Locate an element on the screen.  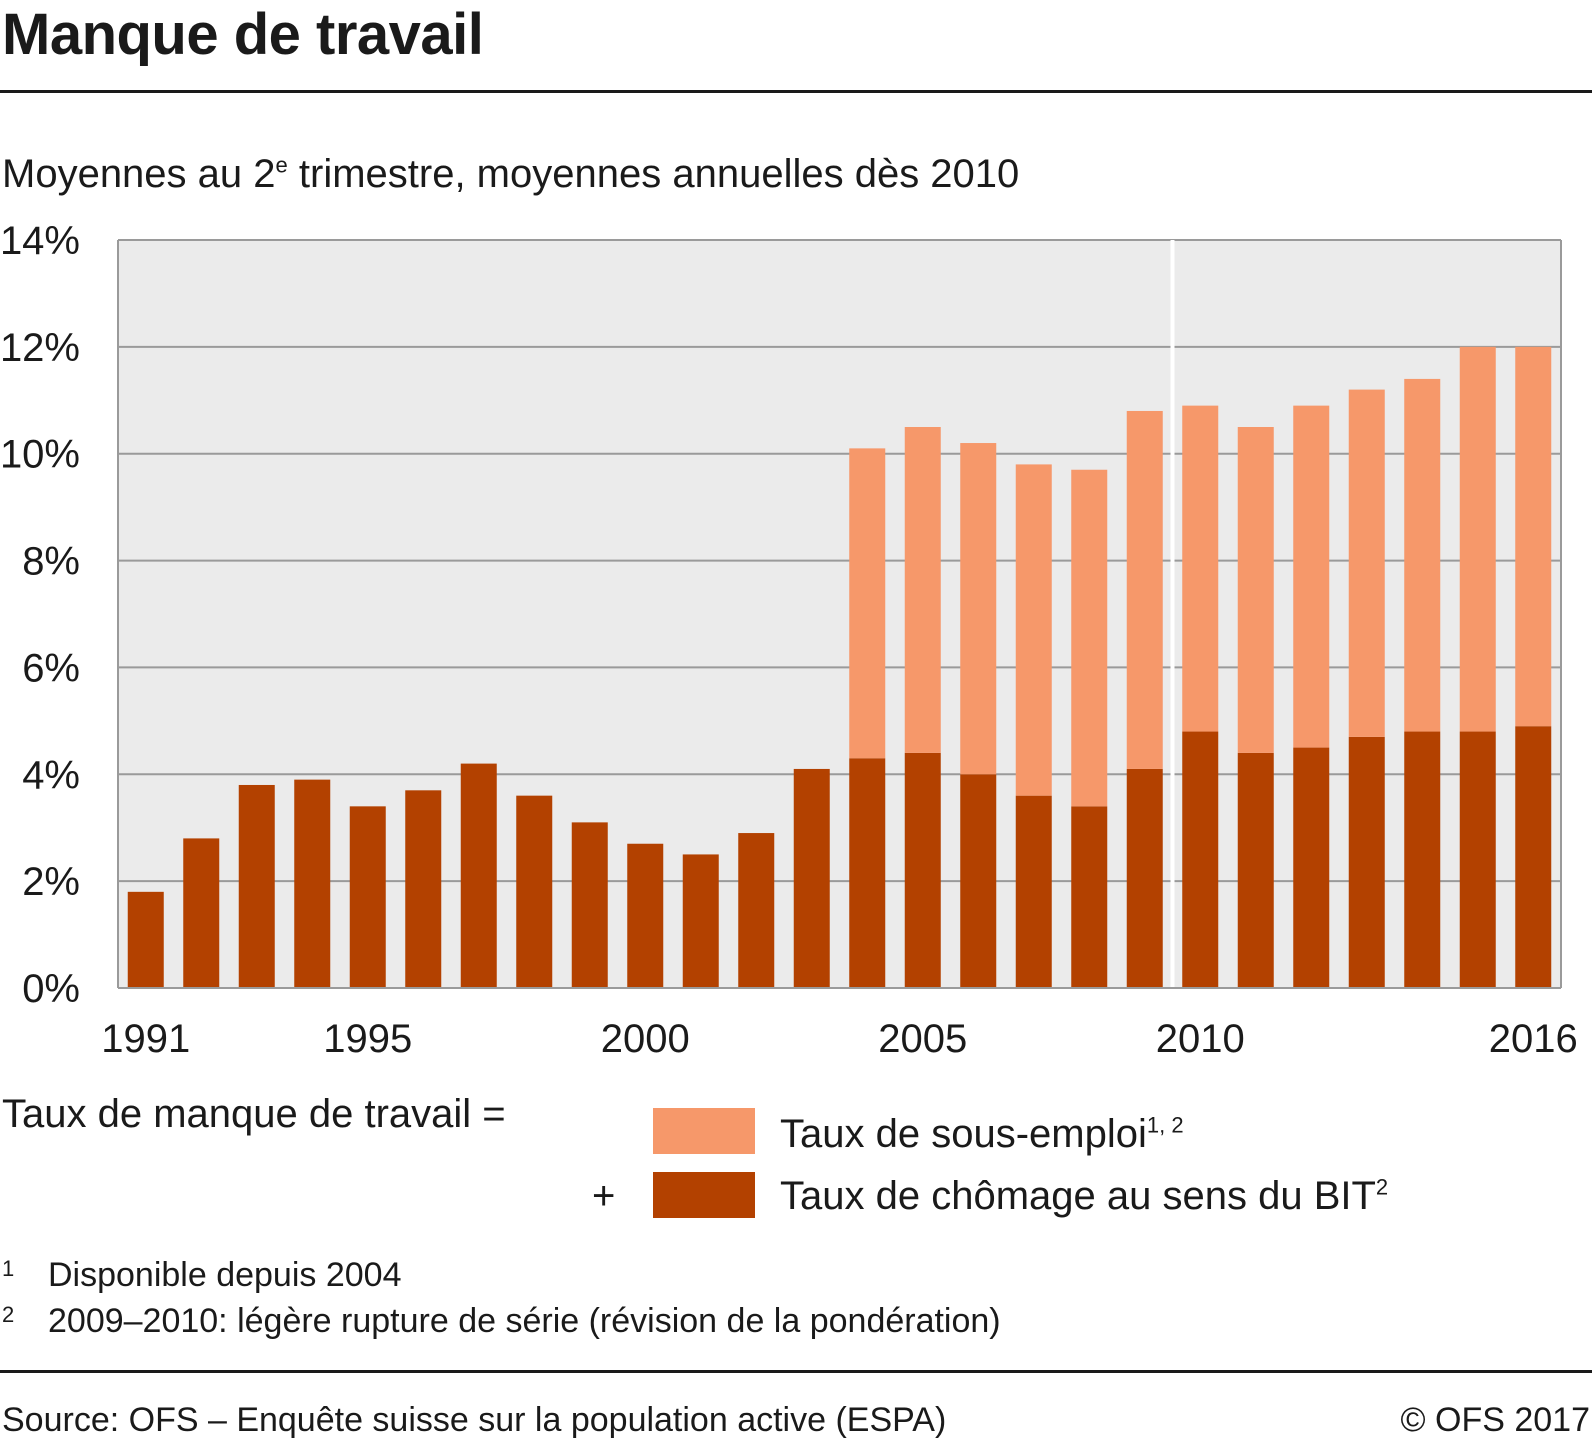
bar-unemployment-1992 is located at coordinates (201, 913).